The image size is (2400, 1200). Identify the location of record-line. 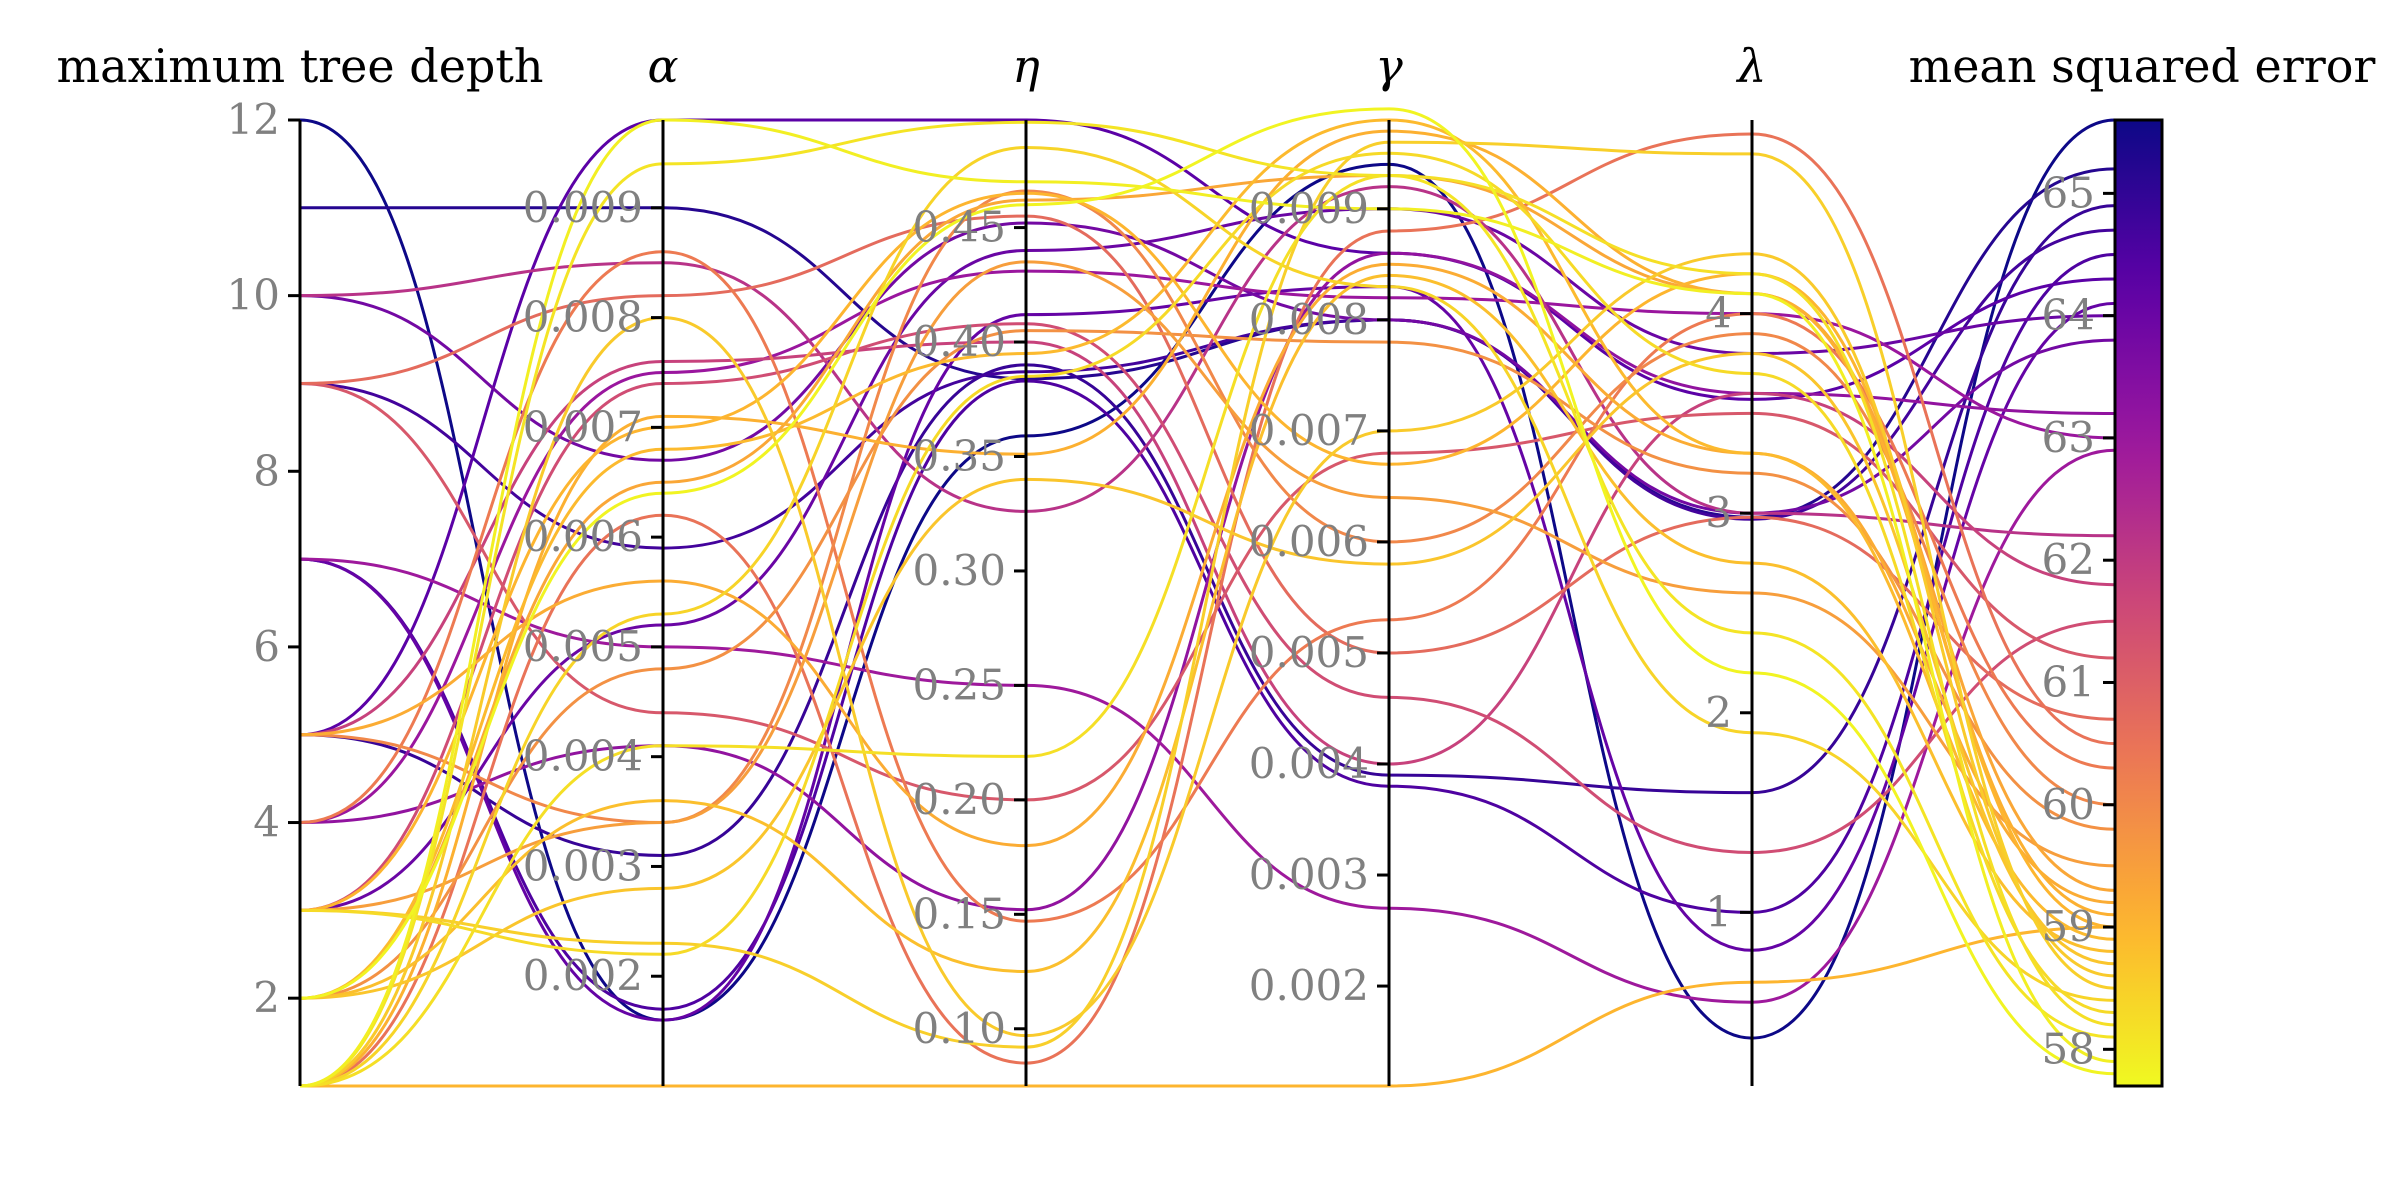
(1207, 1006).